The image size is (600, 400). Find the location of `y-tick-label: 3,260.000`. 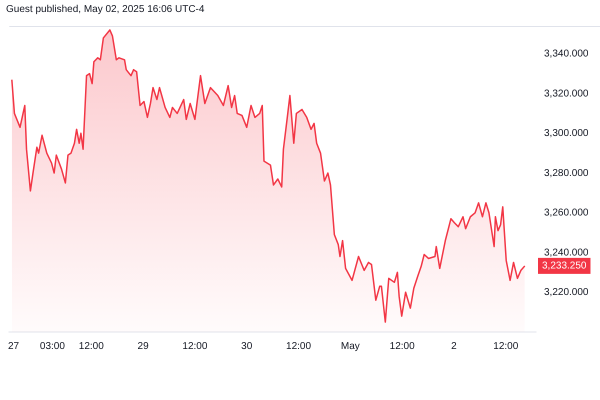

y-tick-label: 3,260.000 is located at coordinates (566, 213).